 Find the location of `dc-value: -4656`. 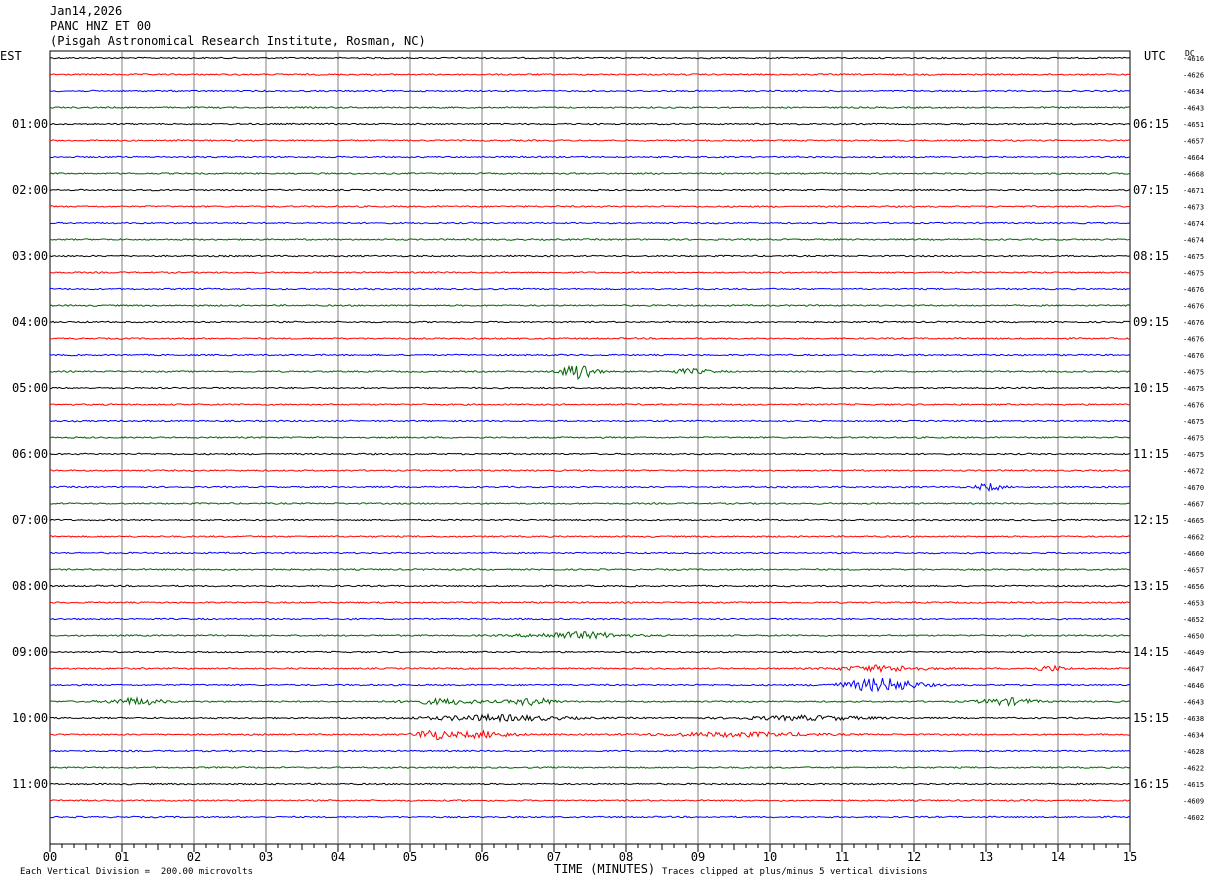

dc-value: -4656 is located at coordinates (1193, 587).